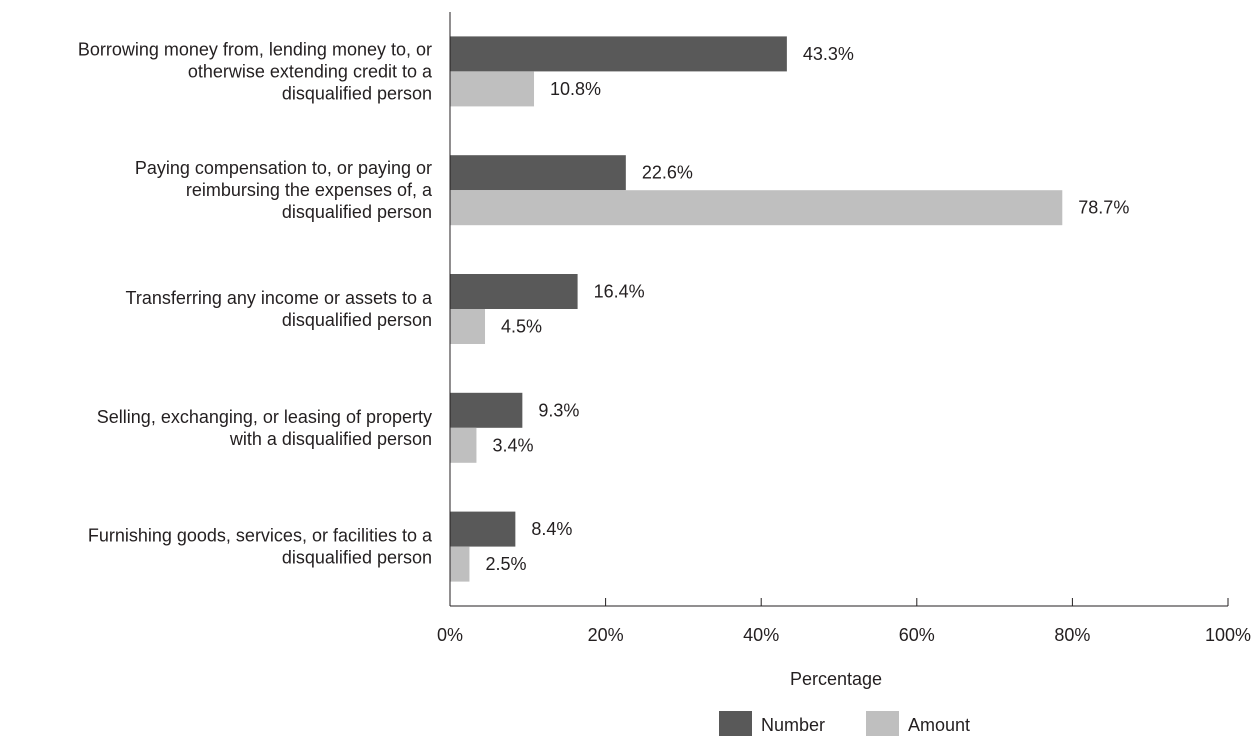 This screenshot has height=736, width=1256. I want to click on data-label-number-4: 8.4%, so click(551, 529).